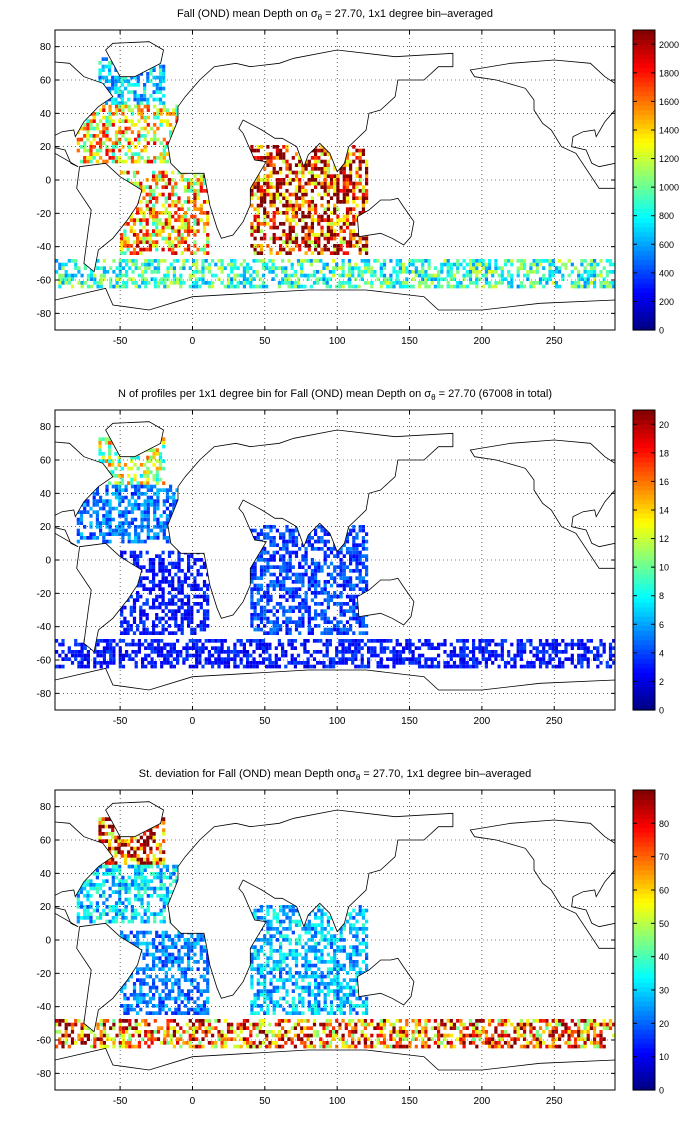  Describe the element at coordinates (669, 159) in the screenshot. I see `colorbar-tick-label: 1200` at that location.